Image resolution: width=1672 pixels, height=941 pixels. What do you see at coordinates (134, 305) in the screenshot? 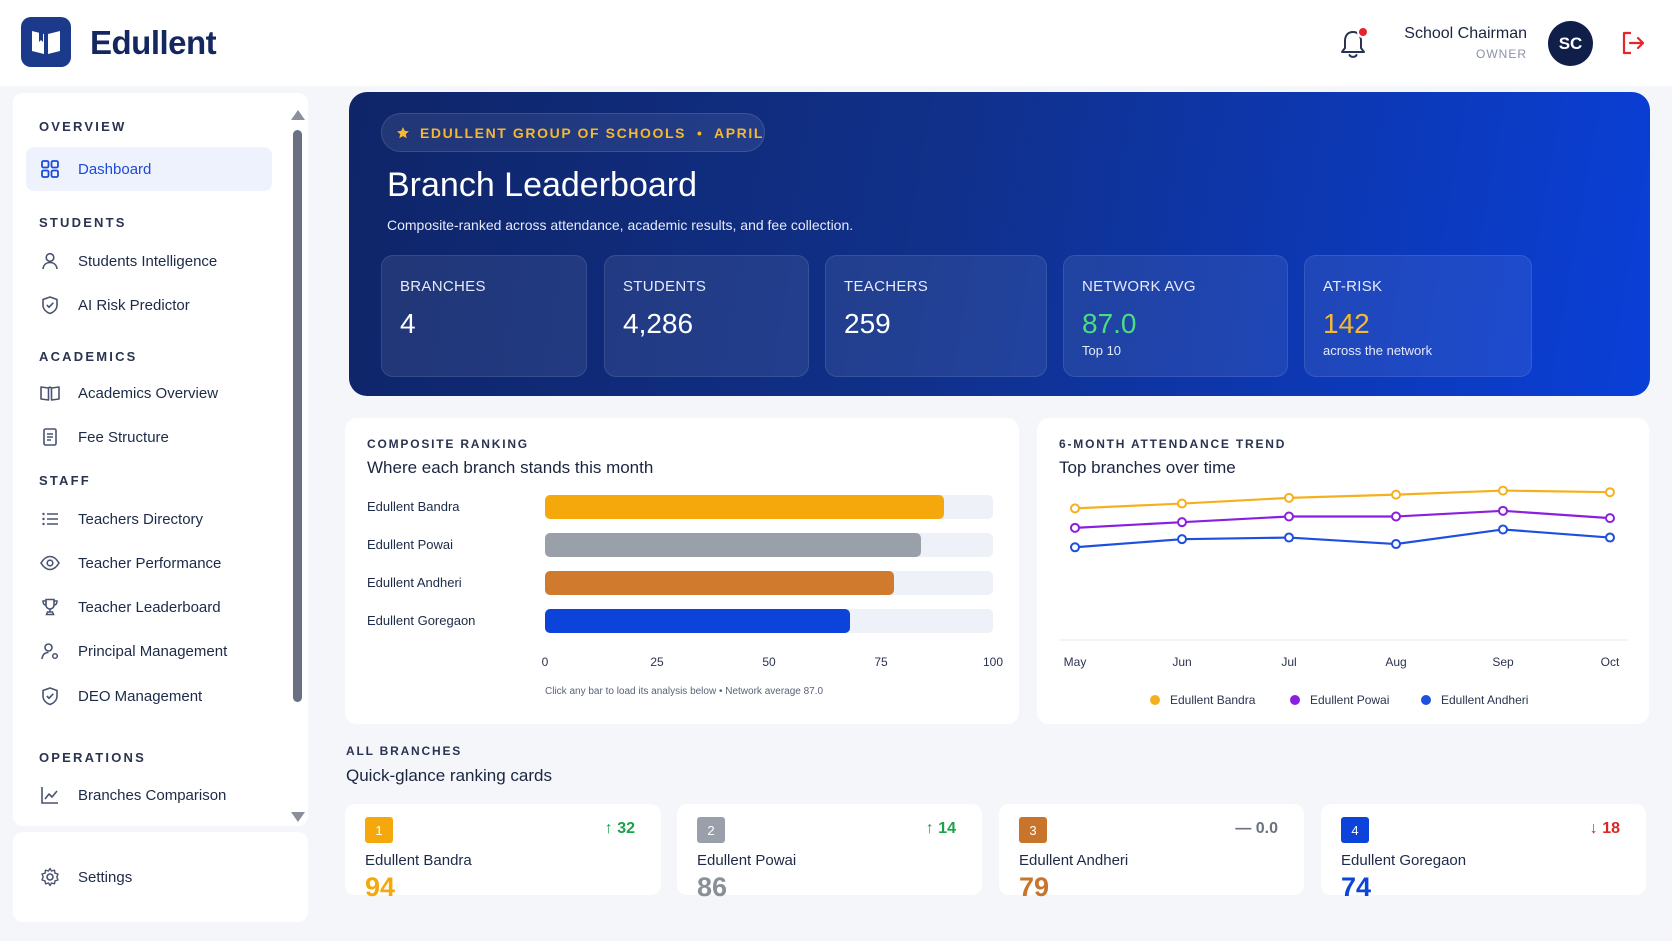
I see `sidebar-item-label: AI Risk Predictor` at bounding box center [134, 305].